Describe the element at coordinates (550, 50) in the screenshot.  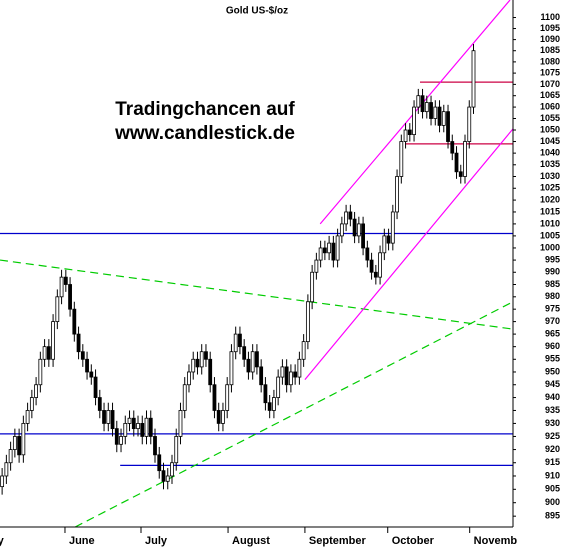
I see `y-tick-label: 1085` at that location.